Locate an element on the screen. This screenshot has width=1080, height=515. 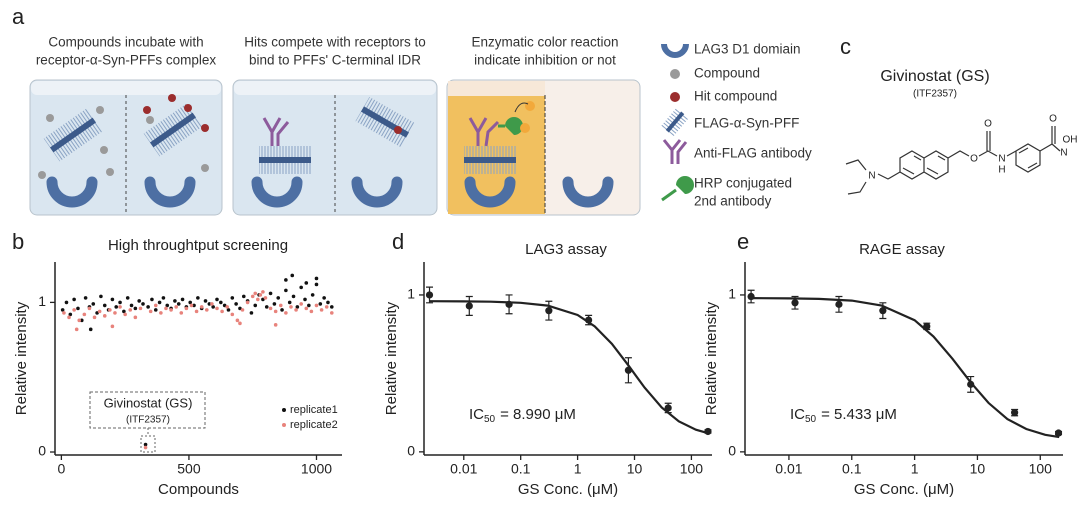
y-axis-title: Relative intensity is located at coordinates (391, 358).